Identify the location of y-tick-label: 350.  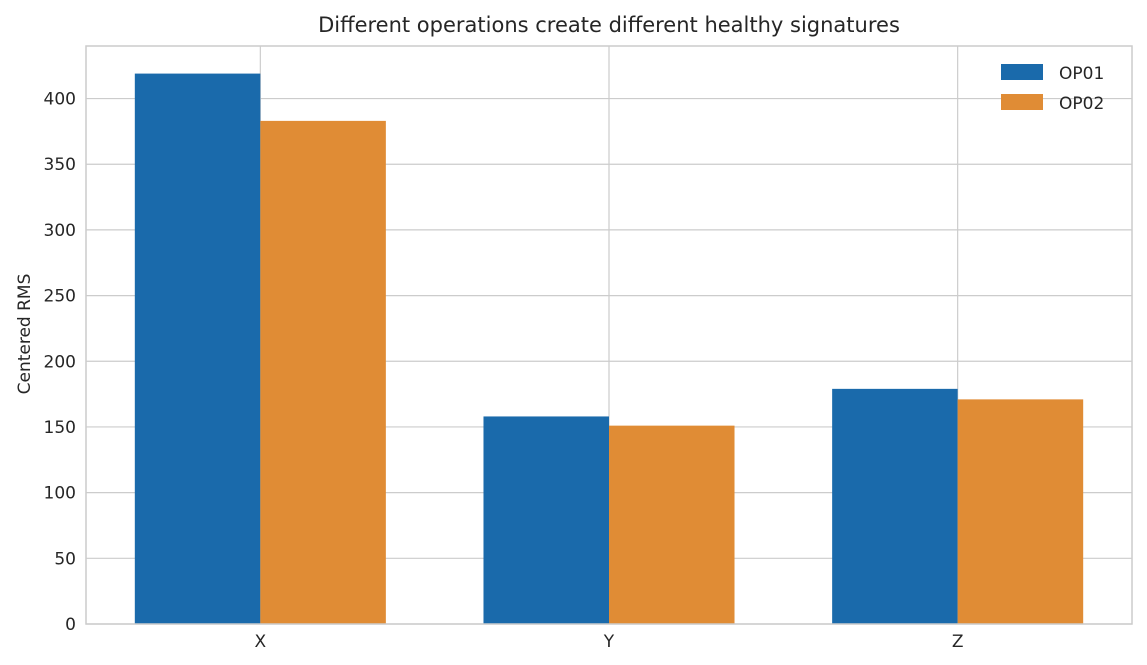
(60, 165).